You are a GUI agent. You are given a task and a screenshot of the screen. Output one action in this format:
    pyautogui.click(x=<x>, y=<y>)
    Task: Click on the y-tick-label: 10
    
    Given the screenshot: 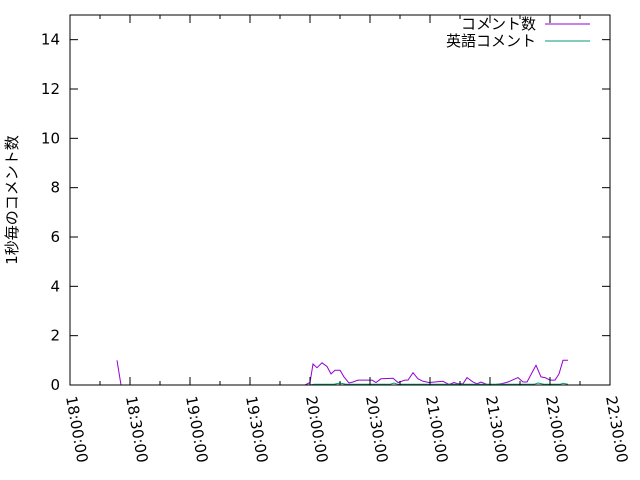 What is the action you would take?
    pyautogui.click(x=50, y=138)
    